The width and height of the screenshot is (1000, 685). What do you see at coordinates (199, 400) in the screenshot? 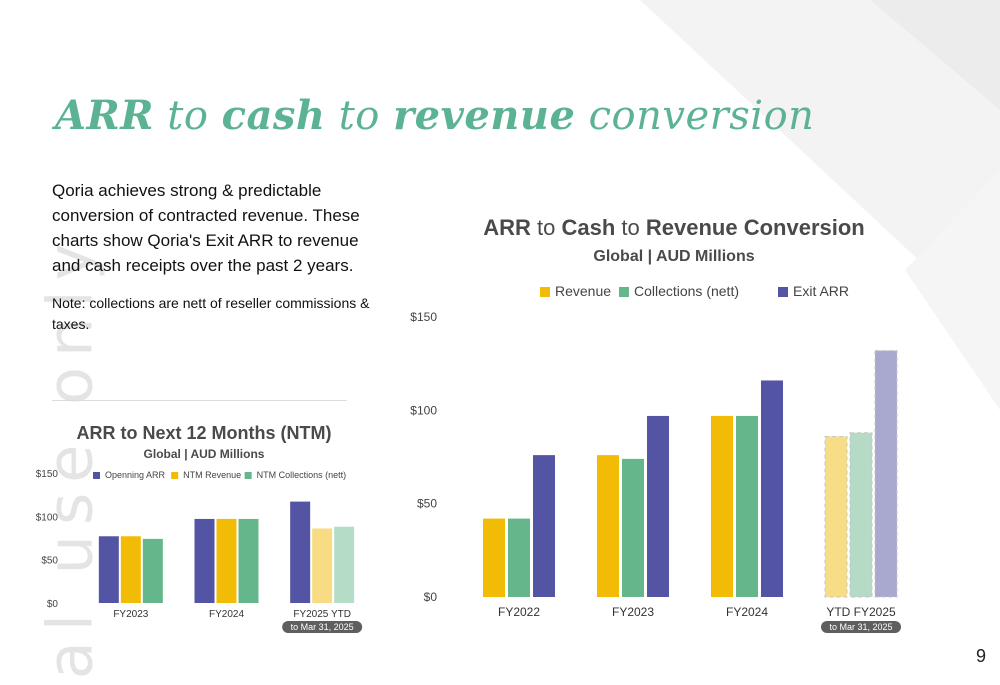
I see `divider` at bounding box center [199, 400].